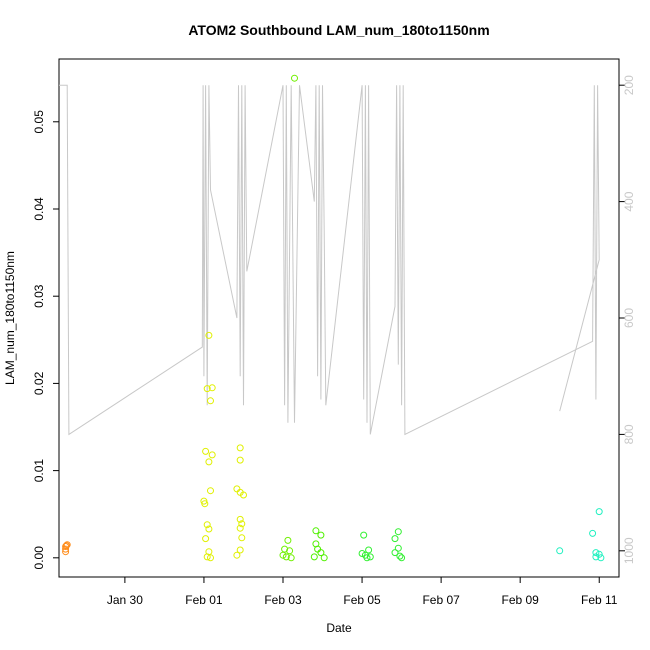 The height and width of the screenshot is (650, 650). What do you see at coordinates (39, 209) in the screenshot?
I see `y-tick-label: 0.04` at bounding box center [39, 209].